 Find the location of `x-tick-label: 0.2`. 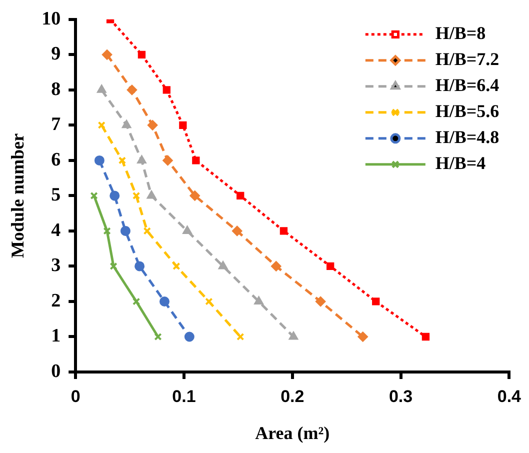

x-tick-label: 0.2 is located at coordinates (292, 396).